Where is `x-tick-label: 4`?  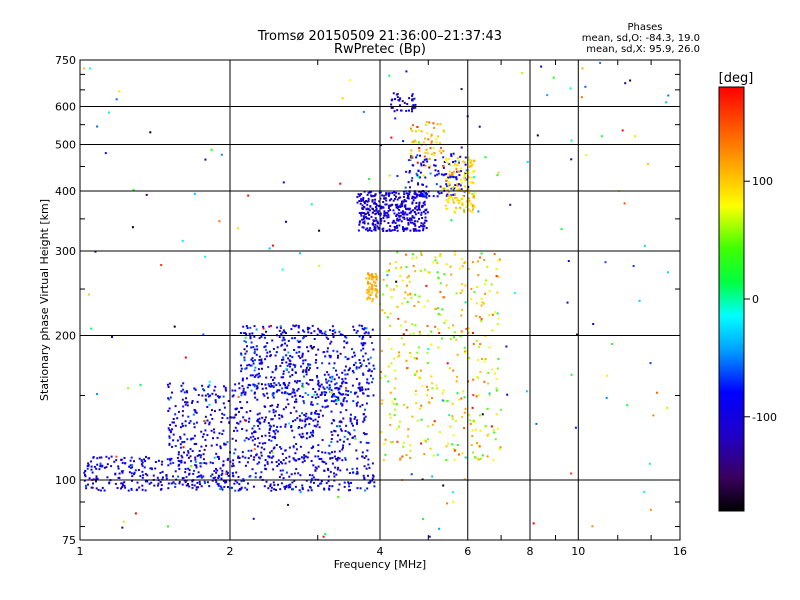
x-tick-label: 4 is located at coordinates (380, 551).